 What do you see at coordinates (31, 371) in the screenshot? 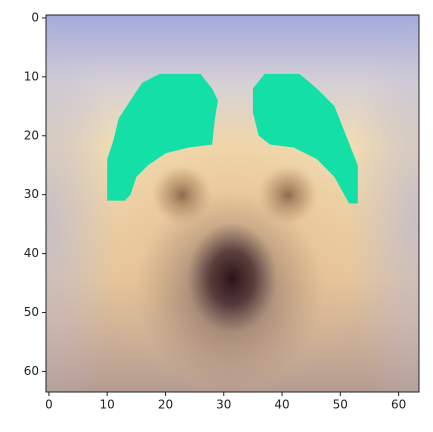
I see `y-tick-label: 60` at bounding box center [31, 371].